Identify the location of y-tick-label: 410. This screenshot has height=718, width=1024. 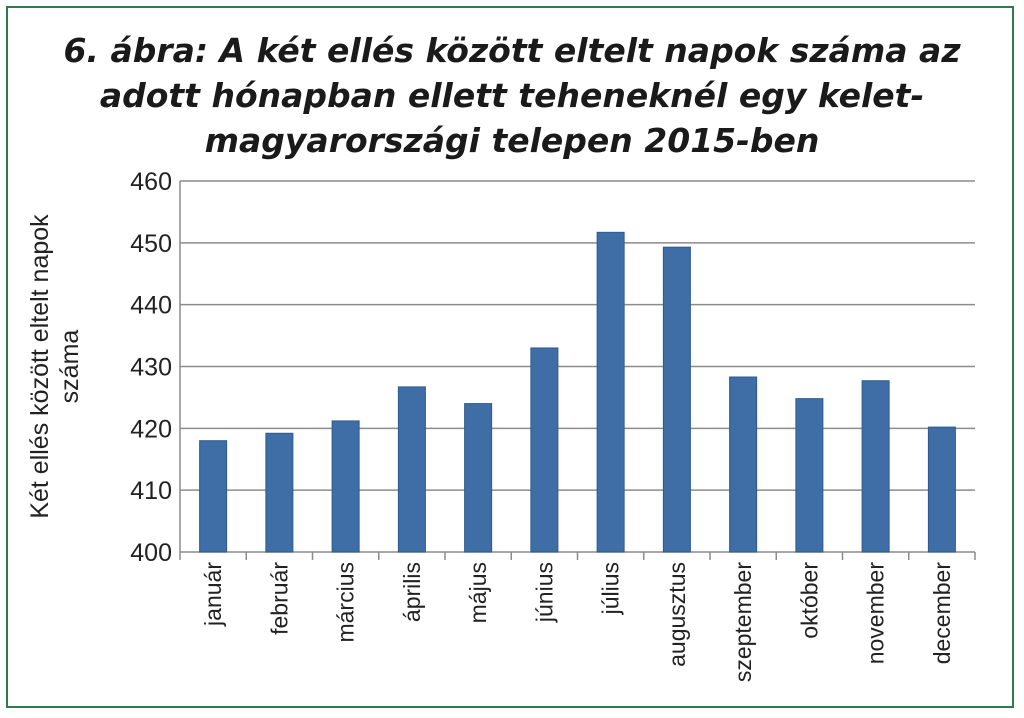
(151, 491).